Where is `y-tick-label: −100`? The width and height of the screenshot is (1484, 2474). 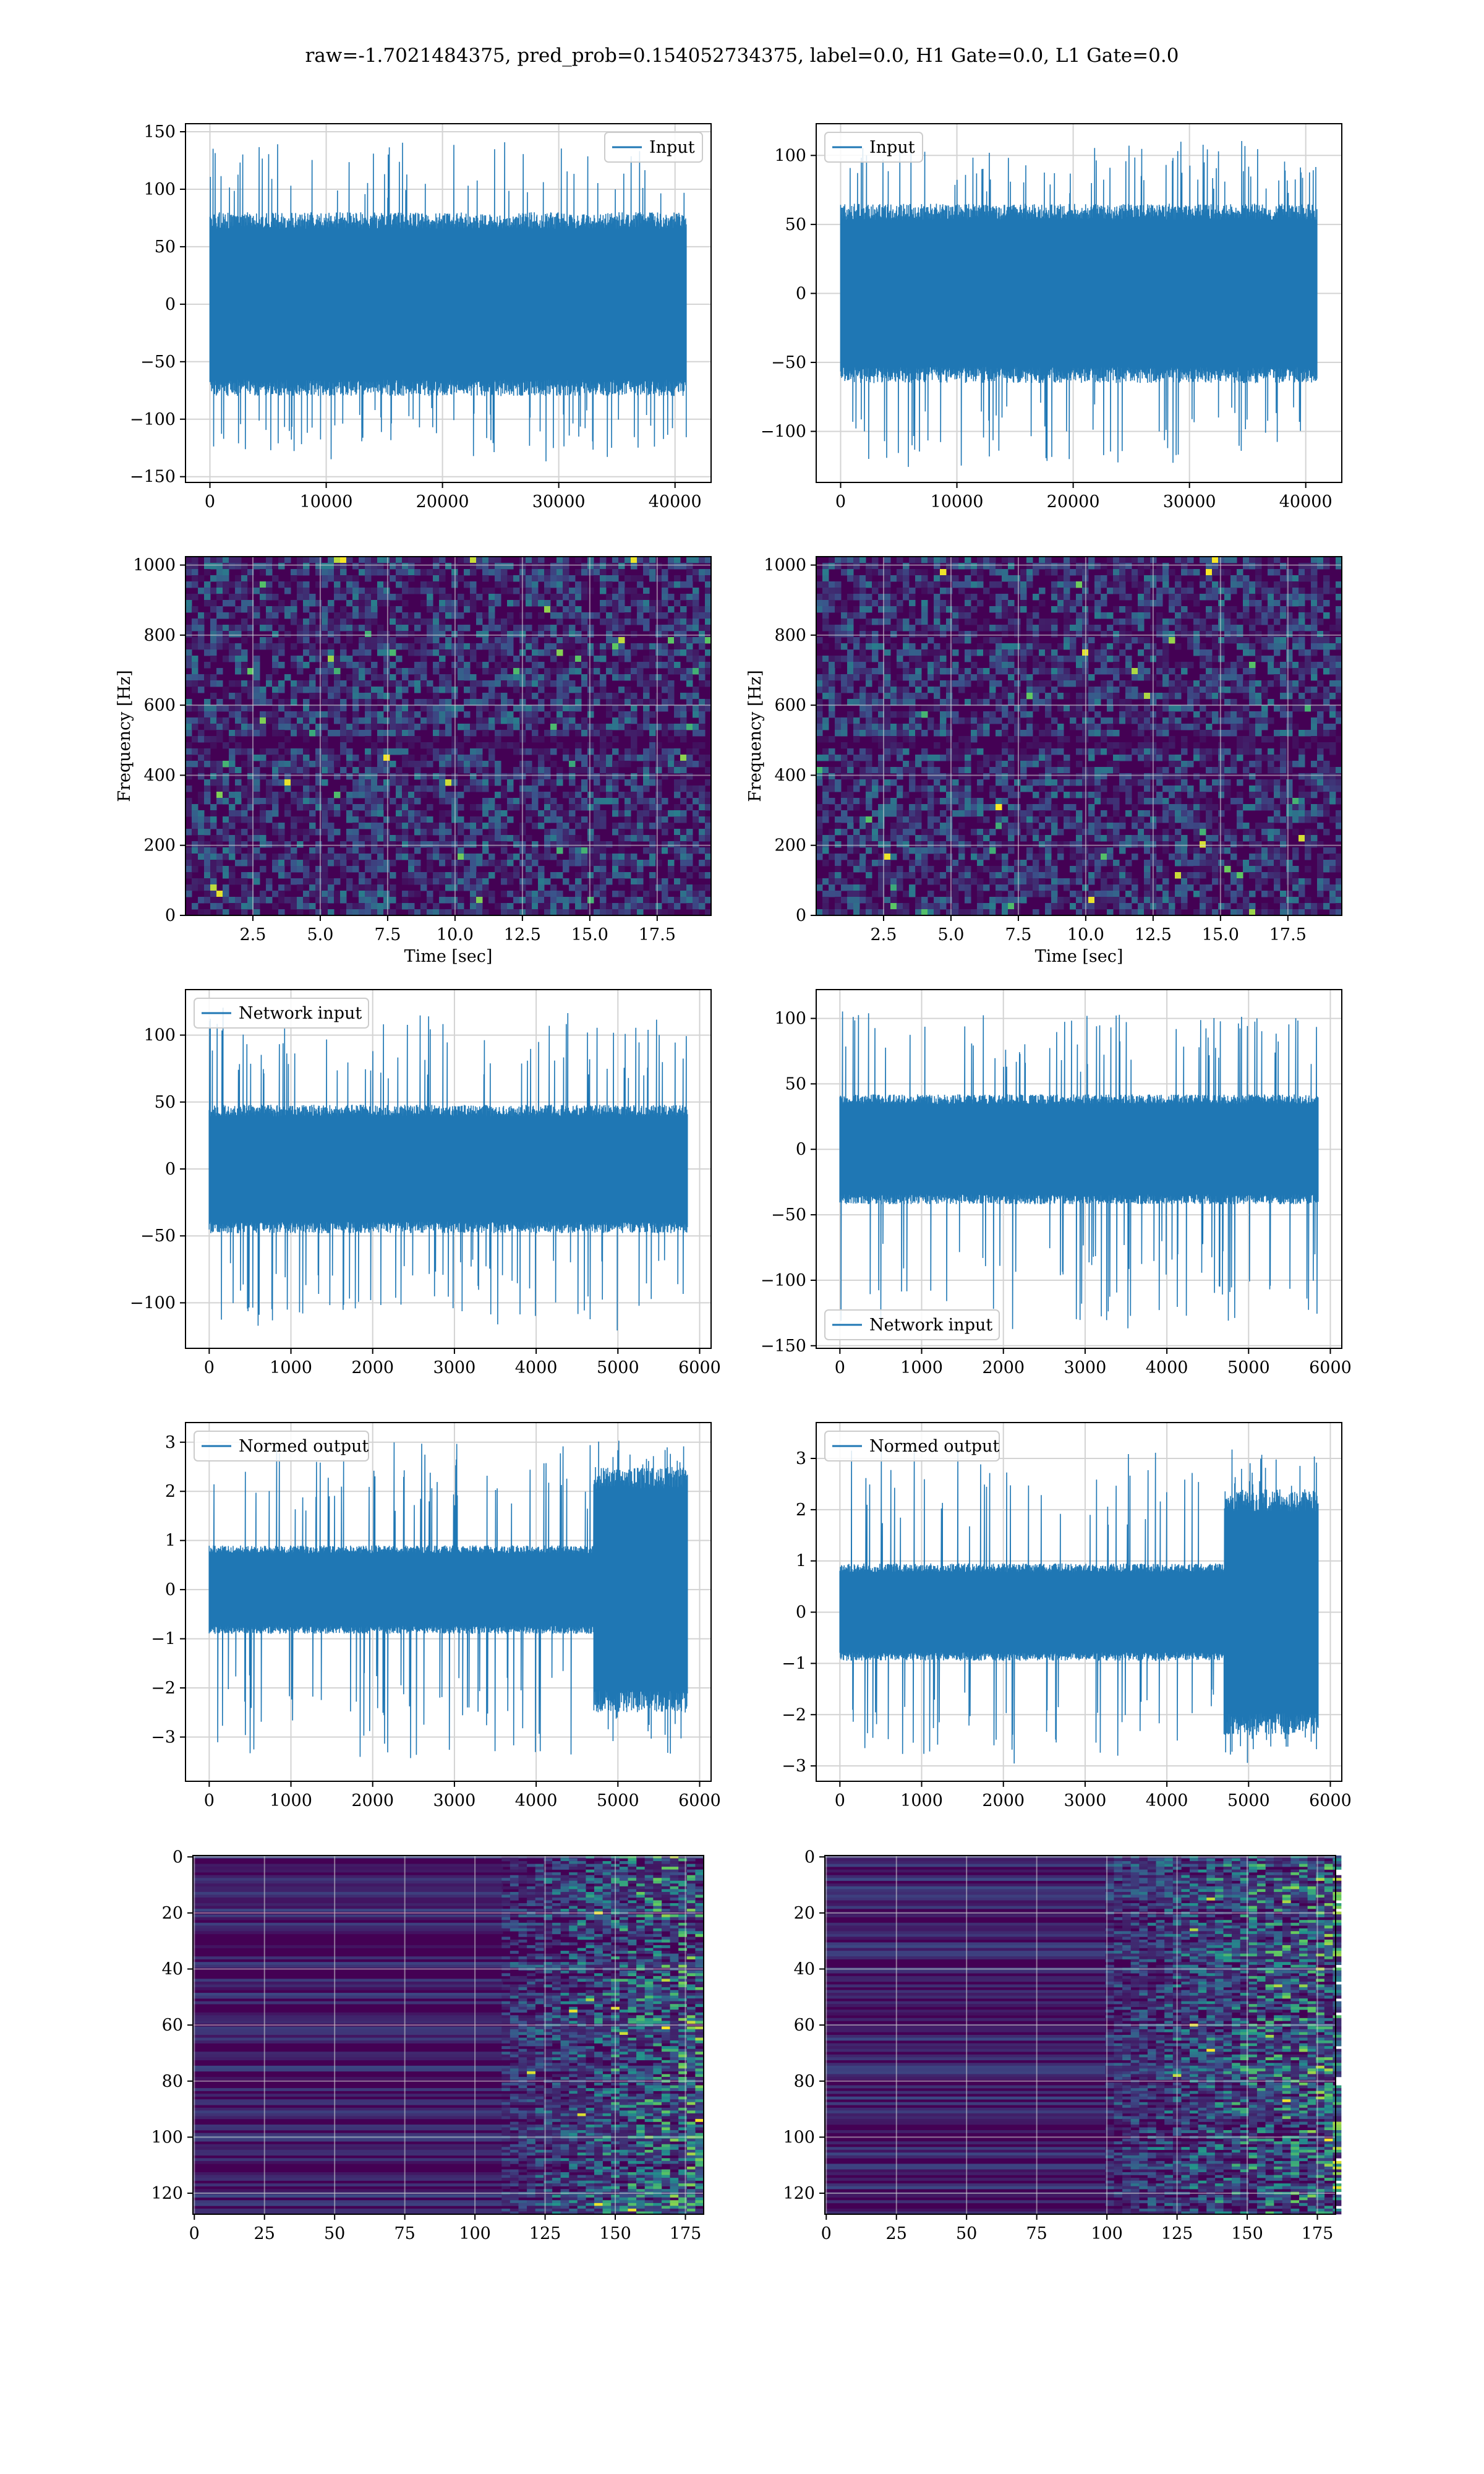 y-tick-label: −100 is located at coordinates (153, 1303).